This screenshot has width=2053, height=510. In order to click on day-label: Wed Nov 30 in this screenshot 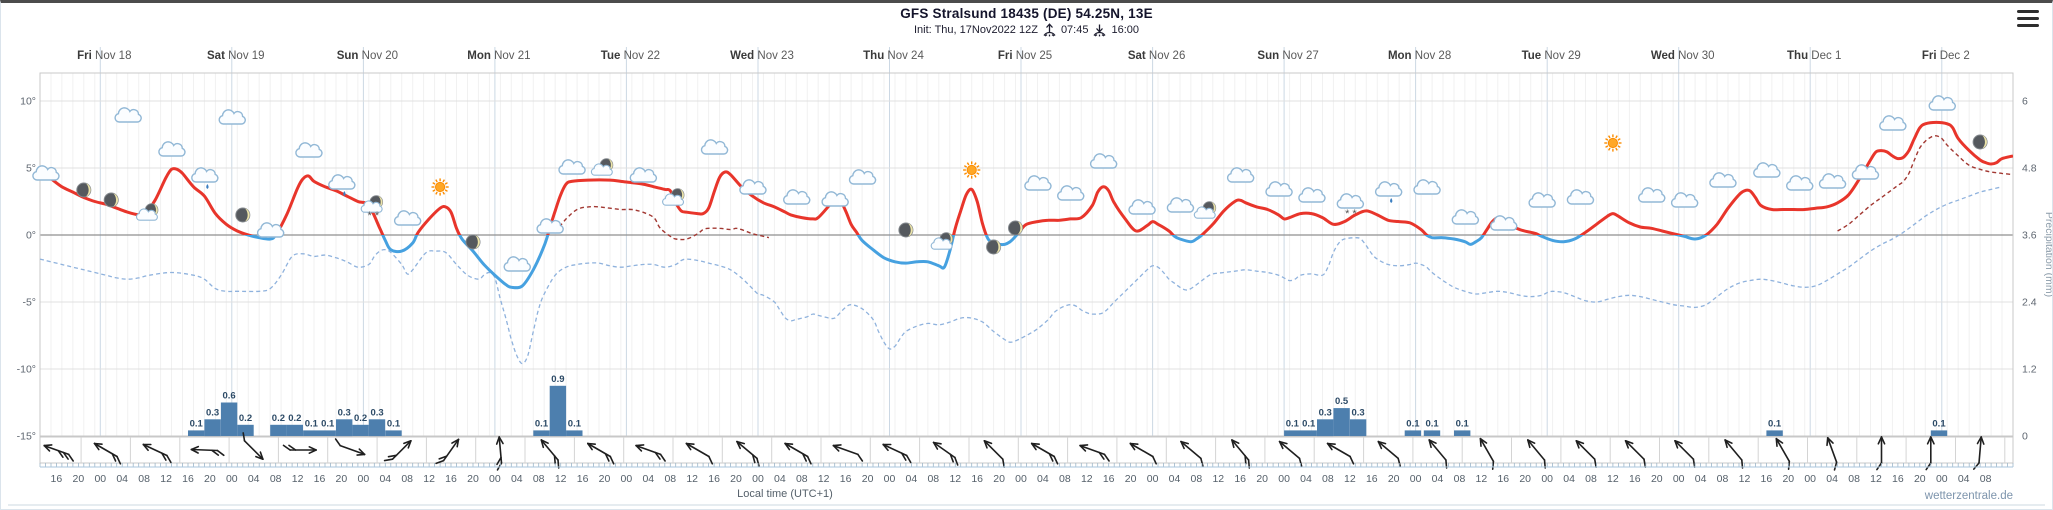, I will do `click(1683, 56)`.